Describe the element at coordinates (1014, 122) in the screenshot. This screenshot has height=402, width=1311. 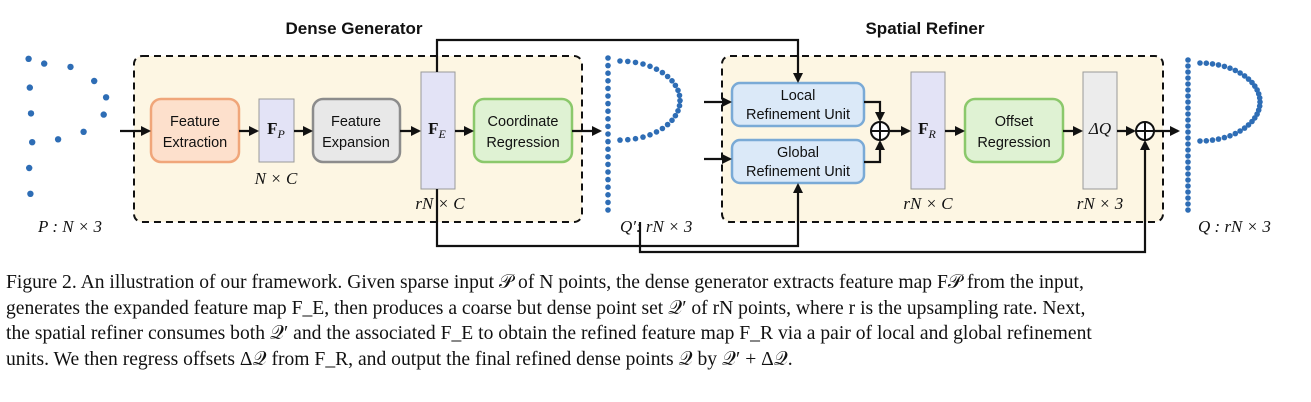
I see `offset-regression-label-1: Offset` at that location.